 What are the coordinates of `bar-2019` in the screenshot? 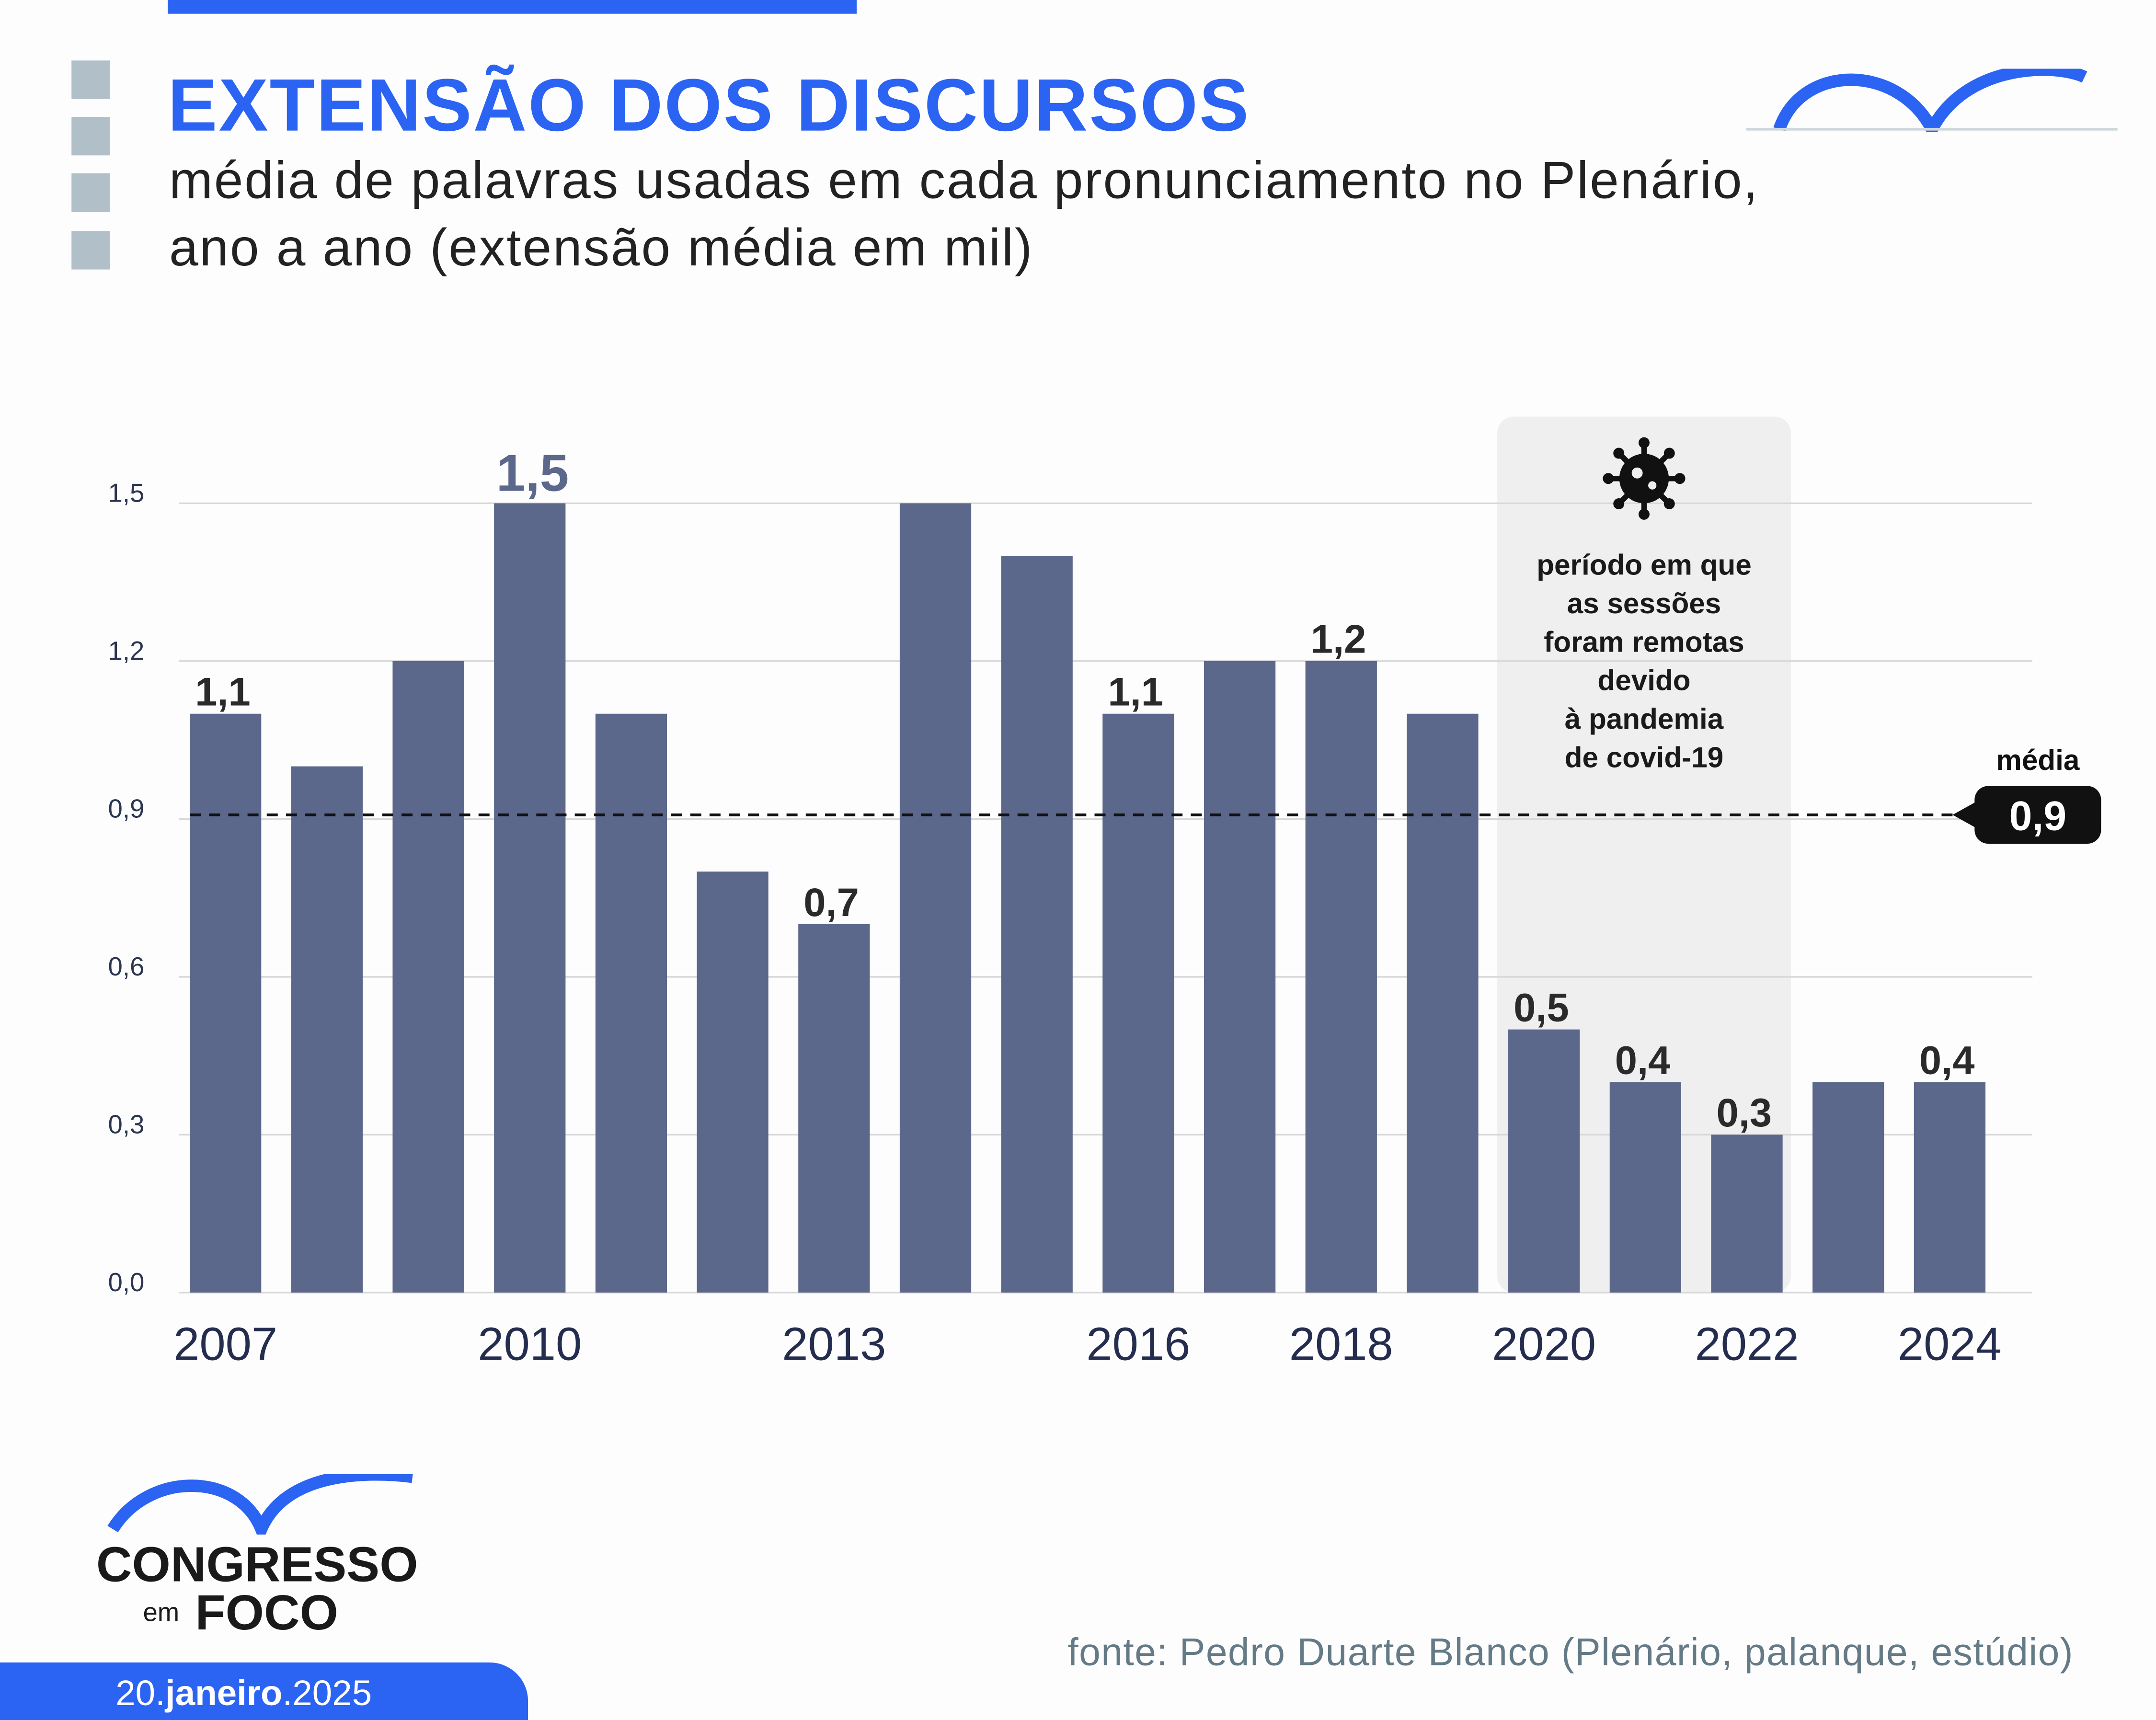 It's located at (1443, 1003).